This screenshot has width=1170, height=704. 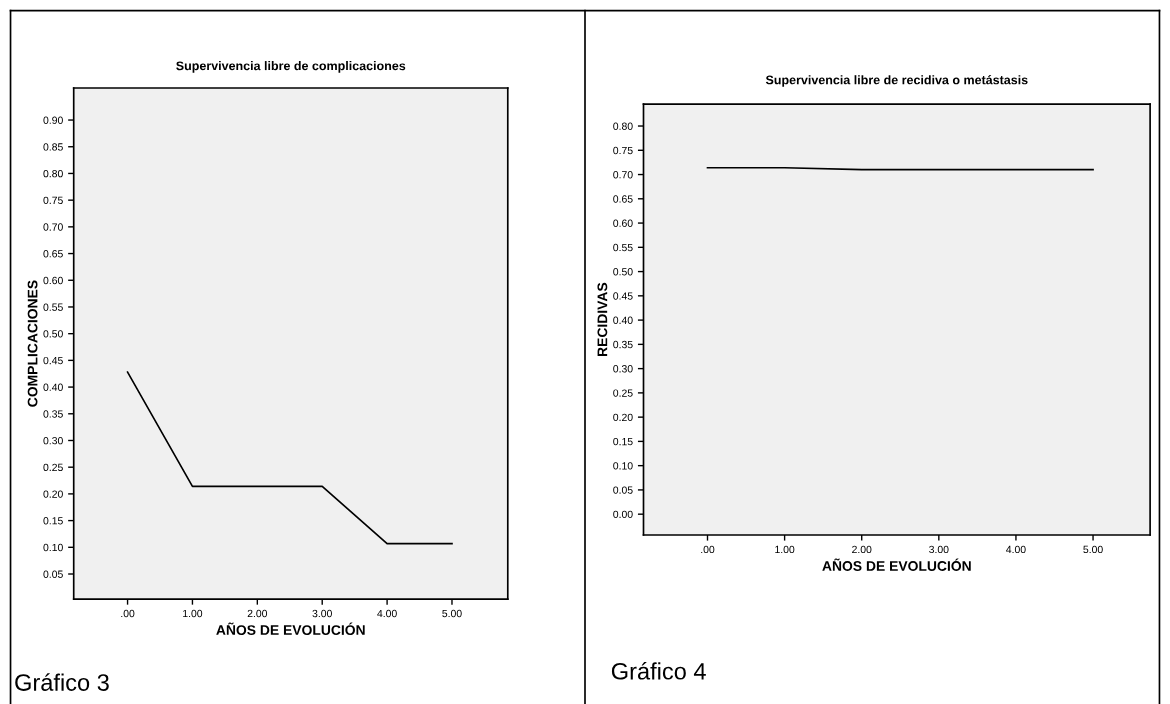 I want to click on y-tick-label: 0.00, so click(x=623, y=514).